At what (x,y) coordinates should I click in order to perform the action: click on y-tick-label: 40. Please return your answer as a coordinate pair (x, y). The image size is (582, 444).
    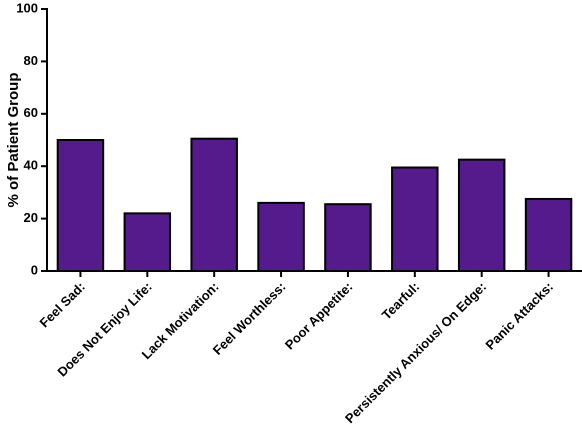
    Looking at the image, I should click on (31, 165).